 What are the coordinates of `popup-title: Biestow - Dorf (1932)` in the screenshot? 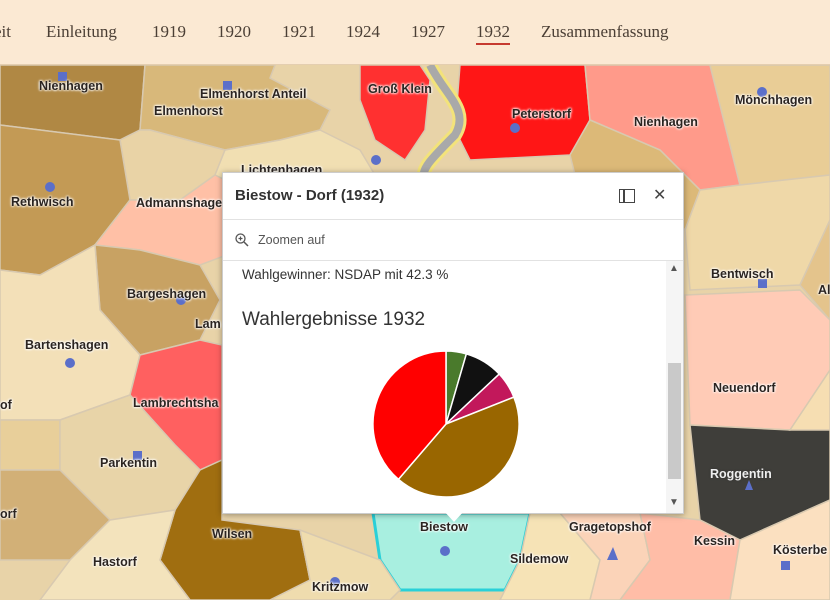 It's located at (310, 195).